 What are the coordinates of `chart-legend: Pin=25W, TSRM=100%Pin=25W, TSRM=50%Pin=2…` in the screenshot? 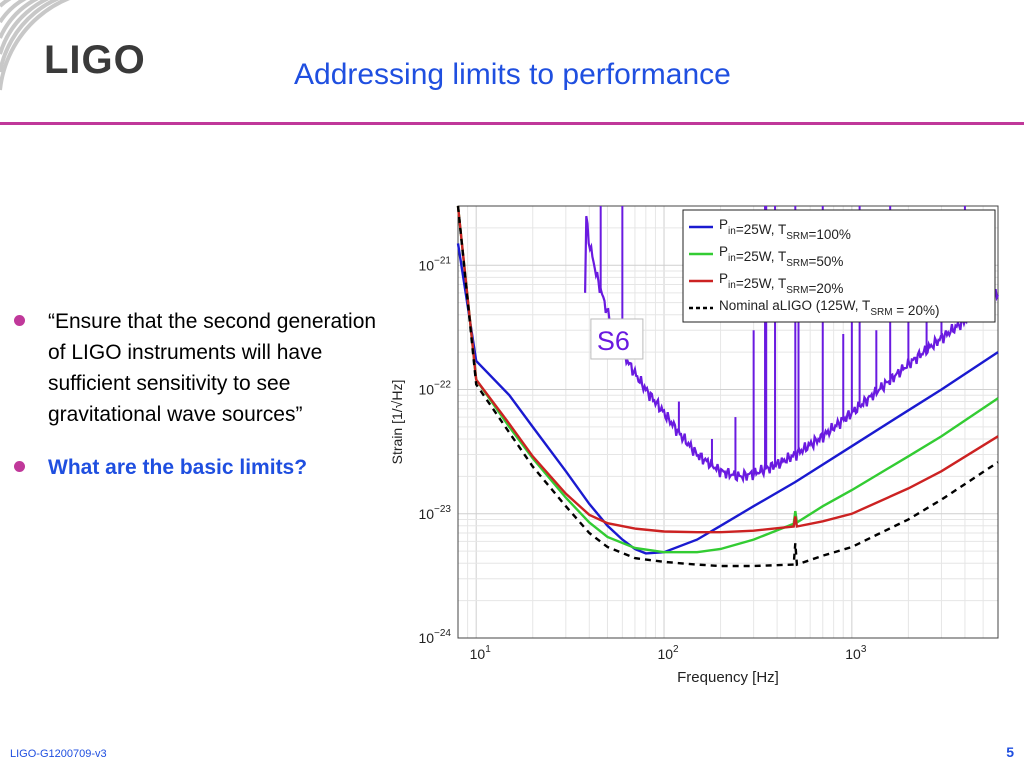 It's located at (839, 266).